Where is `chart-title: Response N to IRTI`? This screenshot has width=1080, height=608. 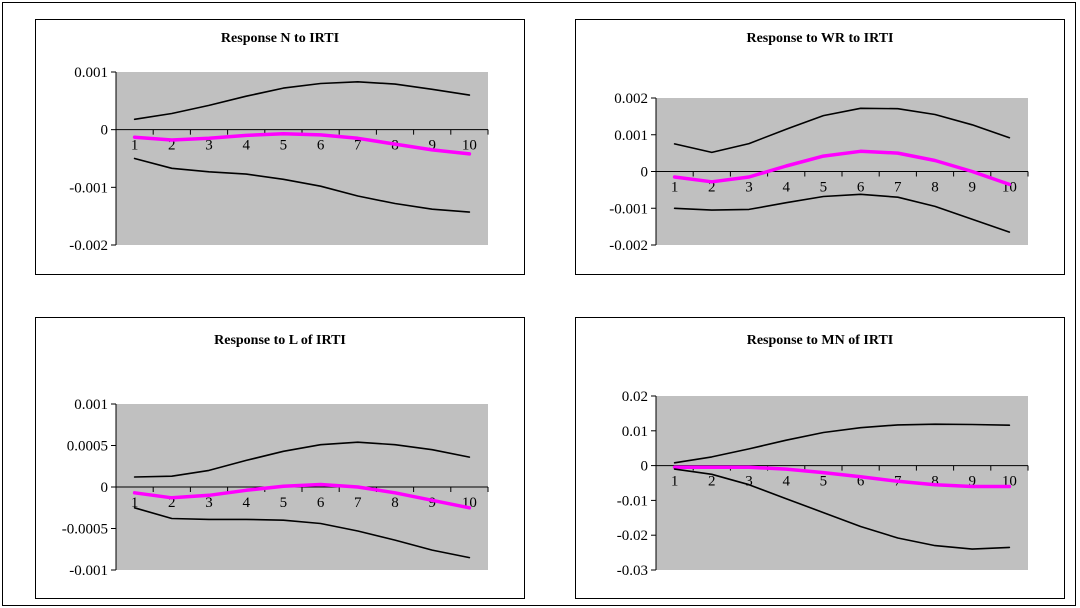
chart-title: Response N to IRTI is located at coordinates (280, 38).